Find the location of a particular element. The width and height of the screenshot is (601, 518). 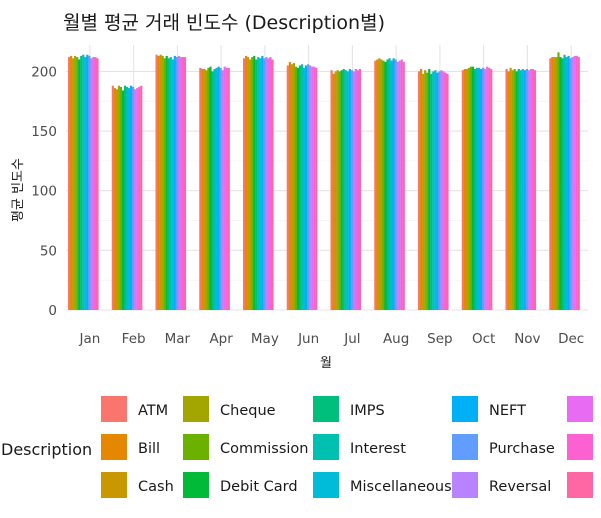

legend-label: Commission is located at coordinates (264, 449).